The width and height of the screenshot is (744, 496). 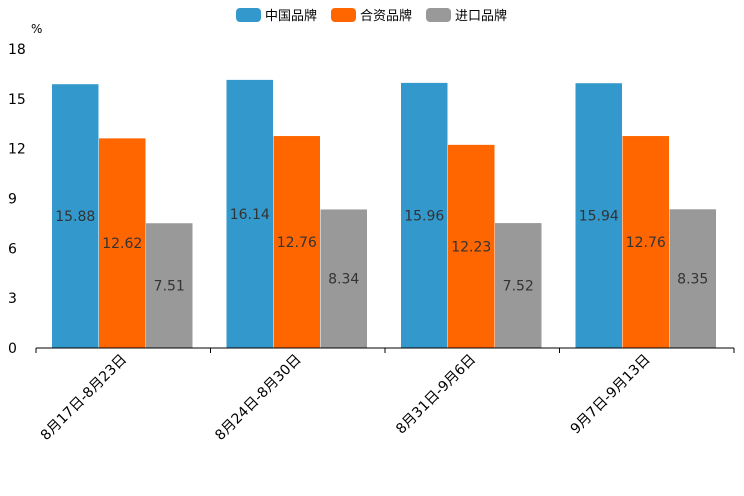 I want to click on y-axis-unit: %, so click(x=36, y=29).